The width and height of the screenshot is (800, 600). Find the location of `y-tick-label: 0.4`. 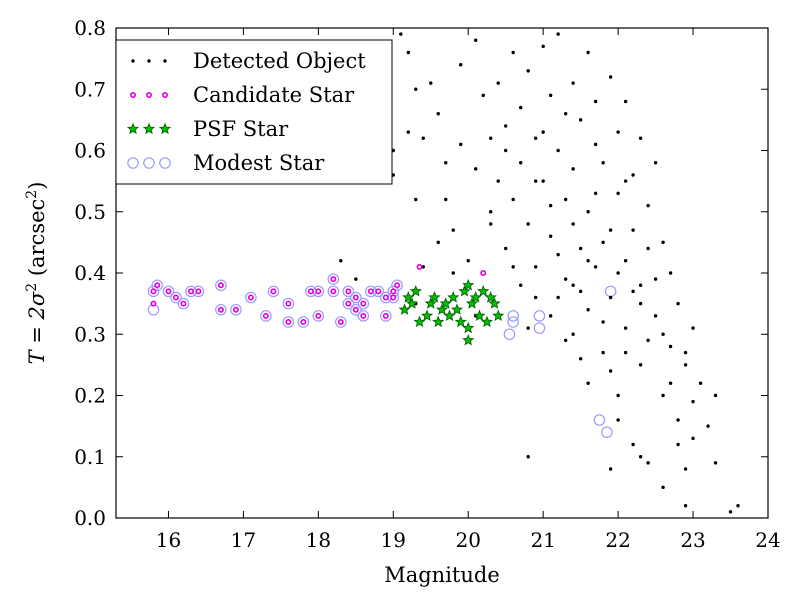

y-tick-label: 0.4 is located at coordinates (90, 273).